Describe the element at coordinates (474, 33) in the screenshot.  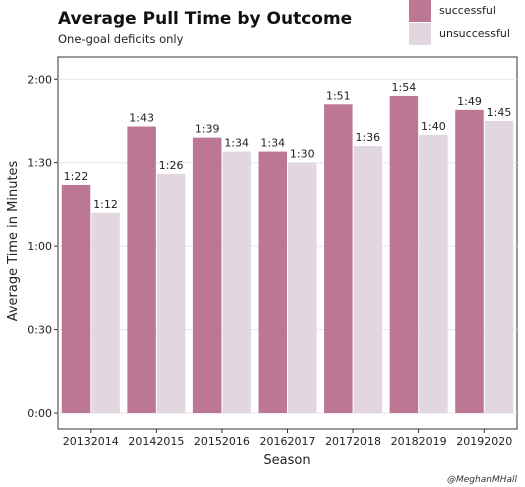
I see `legend-label-unsuccessful: unsuccessful` at that location.